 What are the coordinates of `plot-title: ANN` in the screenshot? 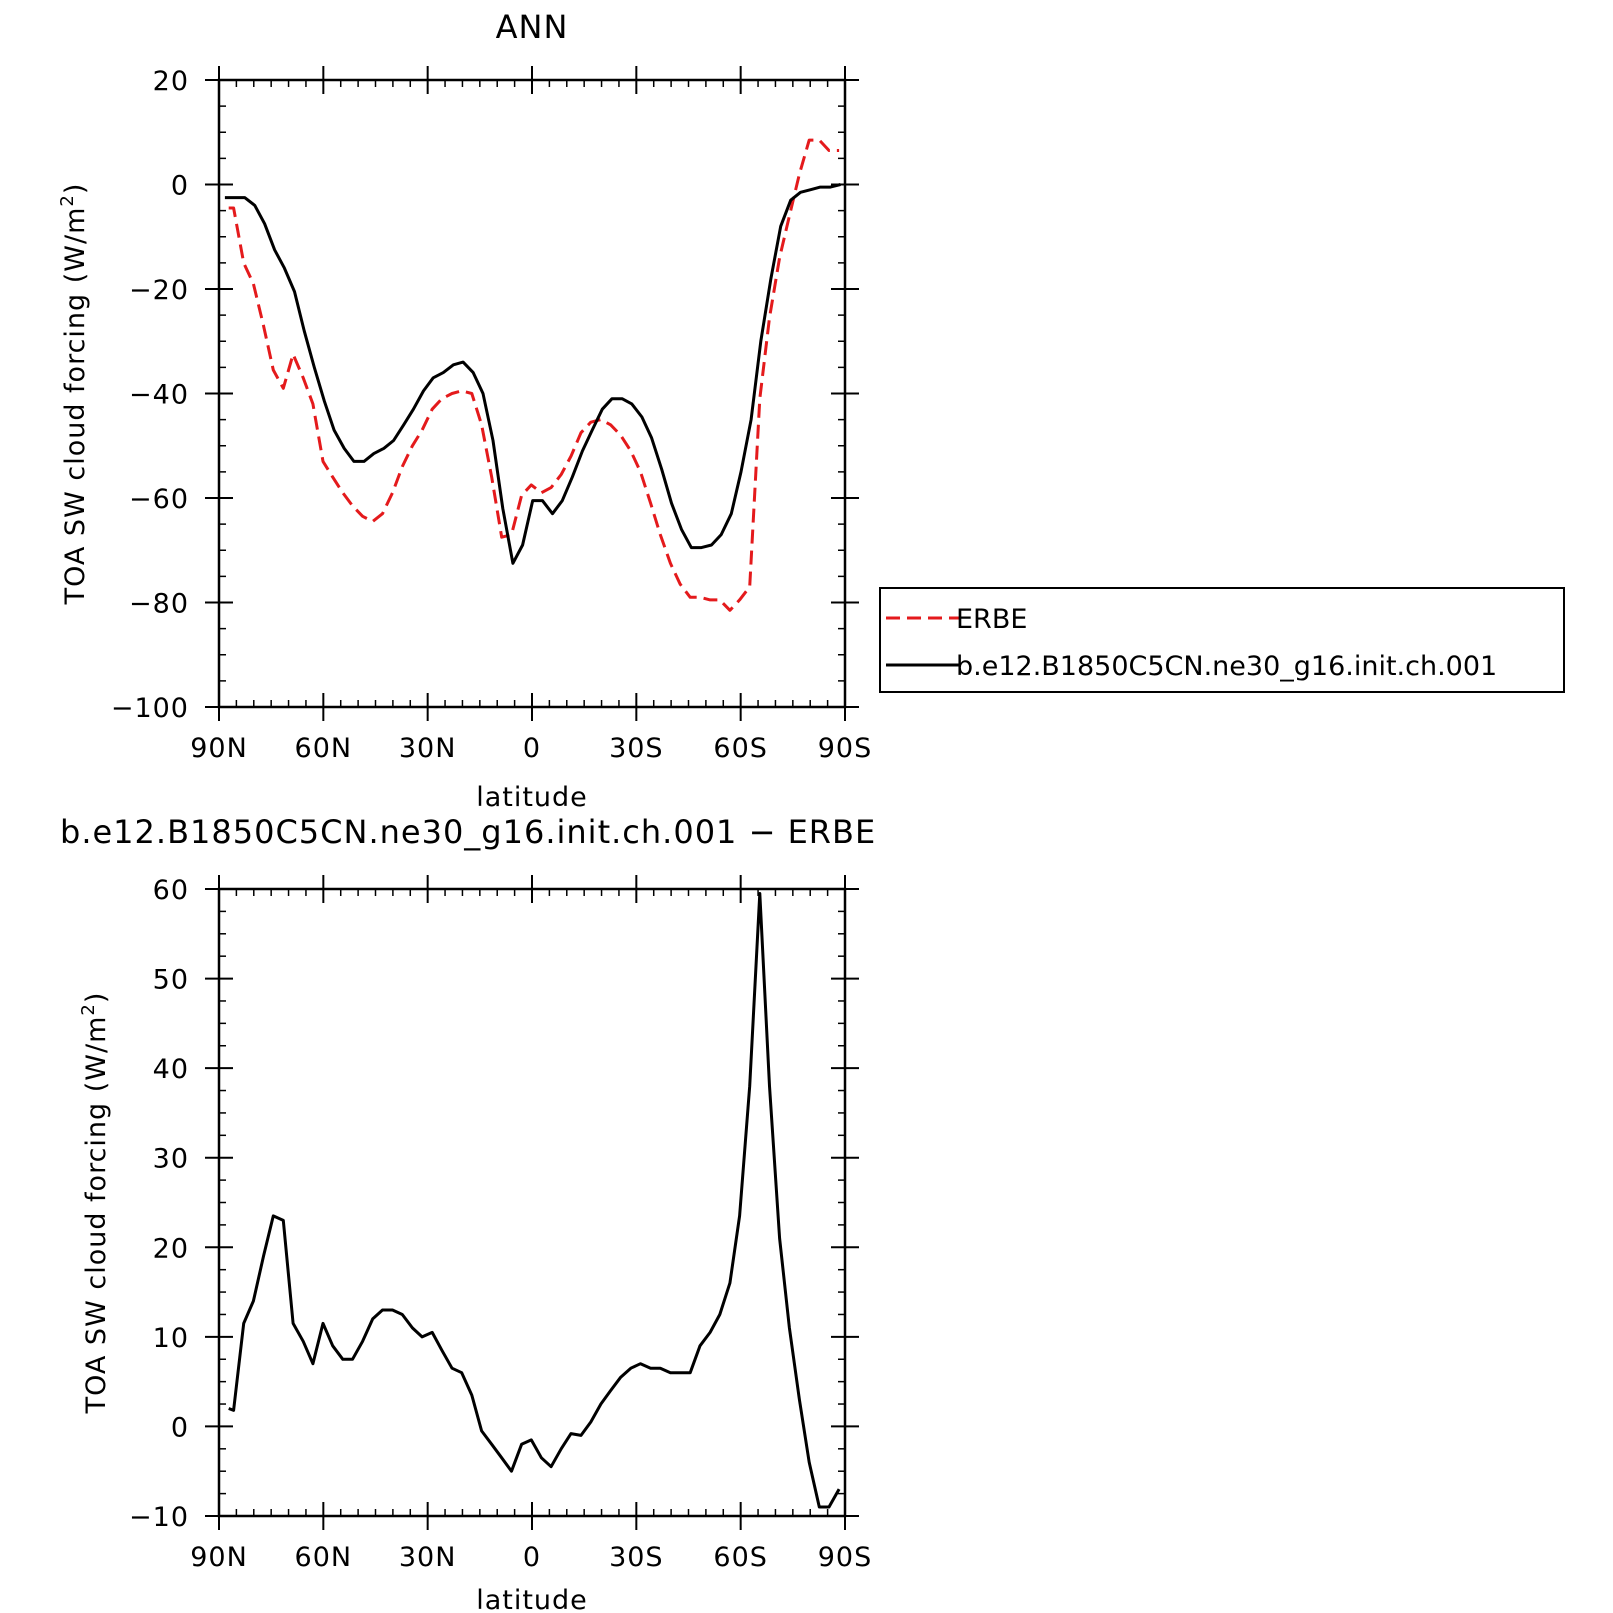 It's located at (532, 27).